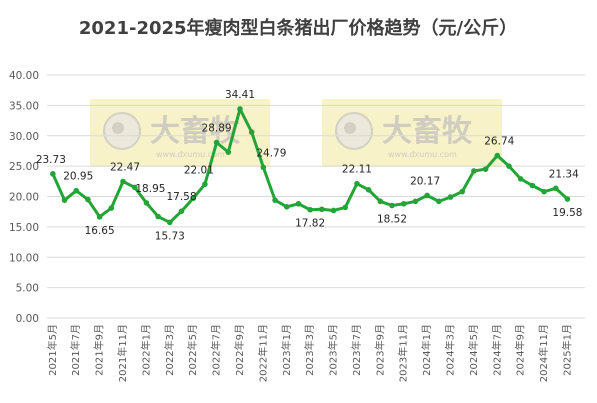  I want to click on data-label: 28.89, so click(217, 128).